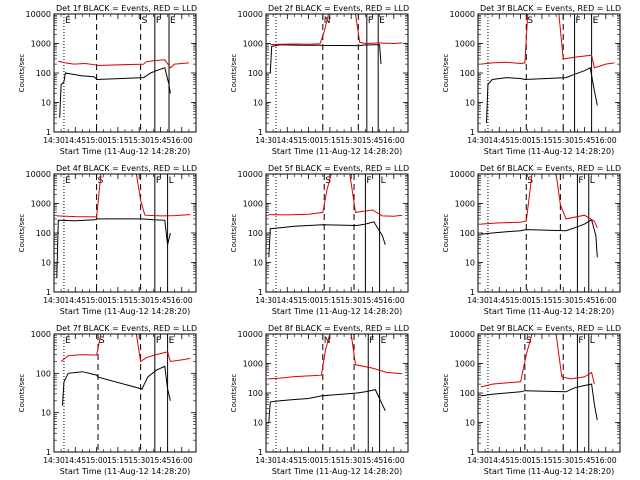 This screenshot has height=480, width=640. I want to click on chart-title: Det 7f BLACK = Events, RED = LLD, so click(126, 328).